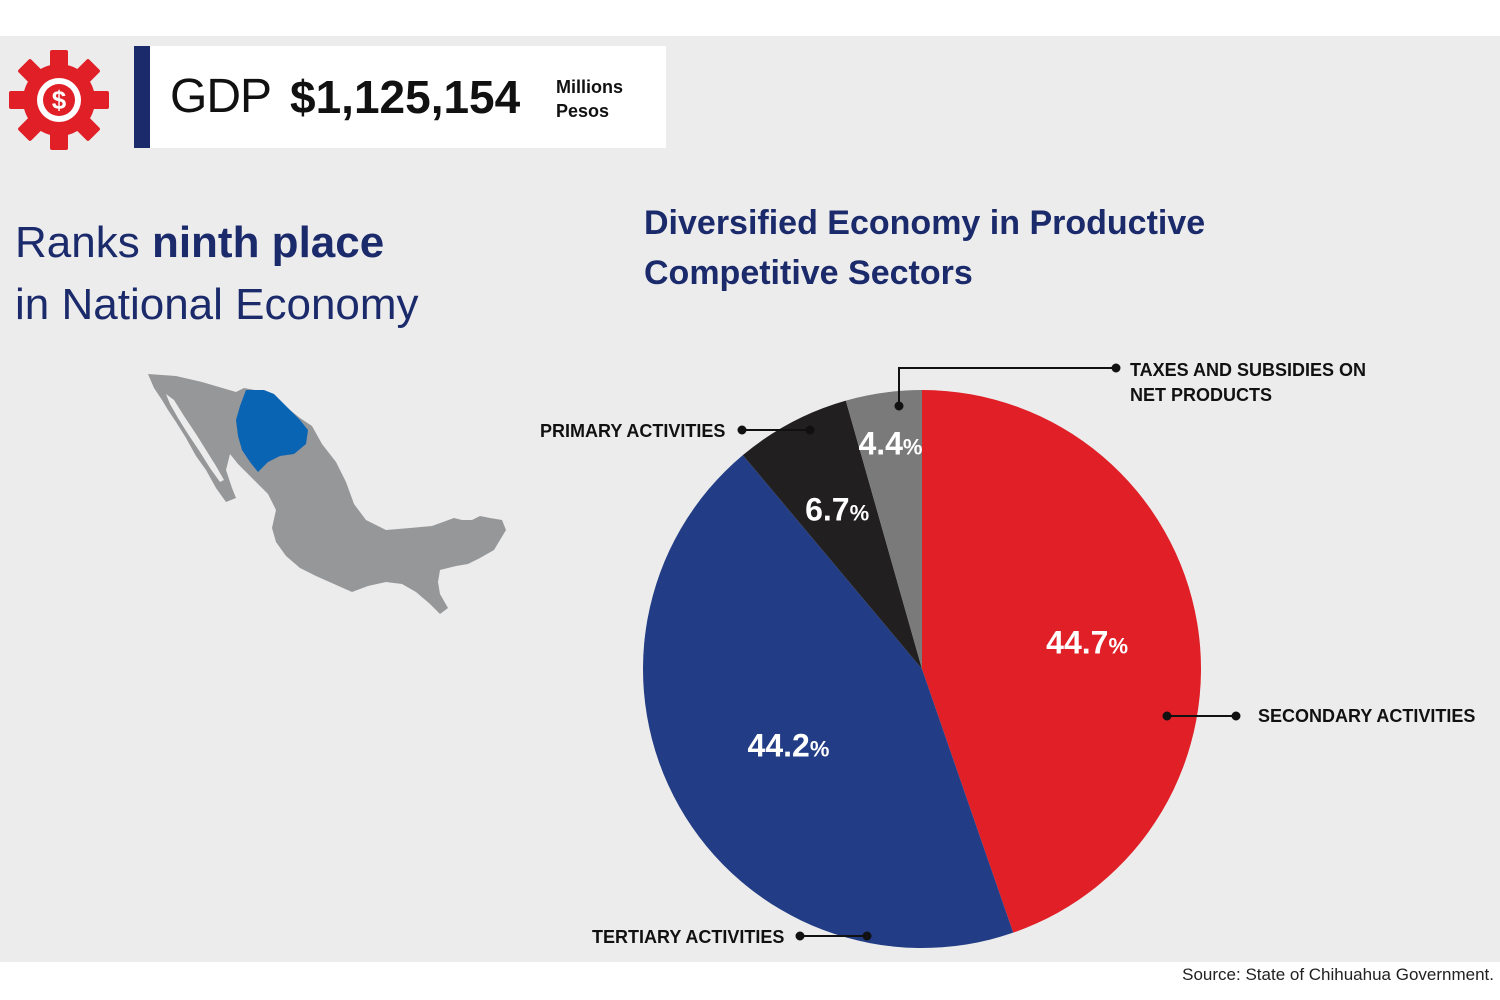 Image resolution: width=1500 pixels, height=1000 pixels. Describe the element at coordinates (1087, 642) in the screenshot. I see `pie-value-label-secondary: 44.7%` at that location.